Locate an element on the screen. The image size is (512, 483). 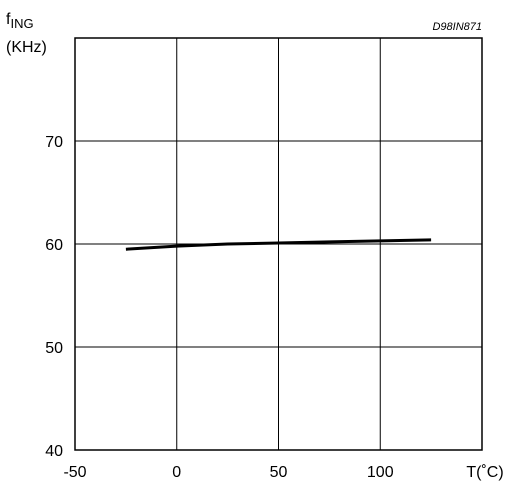
x-tick-label: 50 is located at coordinates (279, 472).